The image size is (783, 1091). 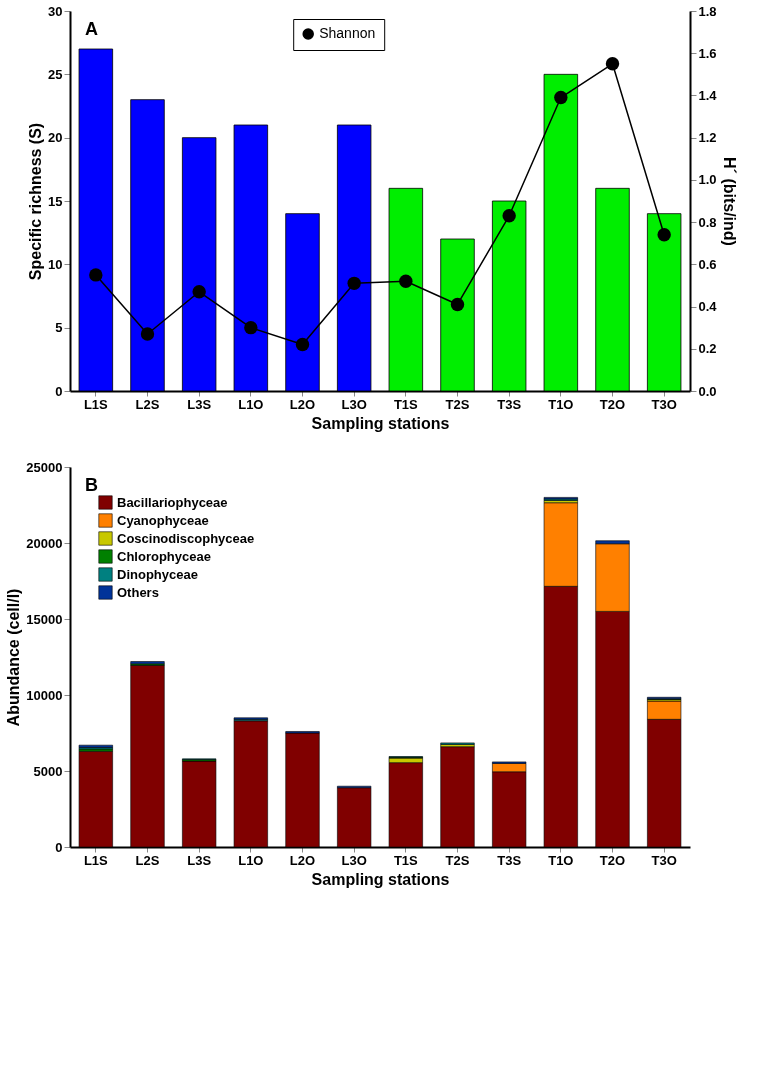 What do you see at coordinates (44, 695) in the screenshot?
I see `y-tick-label: 10000` at bounding box center [44, 695].